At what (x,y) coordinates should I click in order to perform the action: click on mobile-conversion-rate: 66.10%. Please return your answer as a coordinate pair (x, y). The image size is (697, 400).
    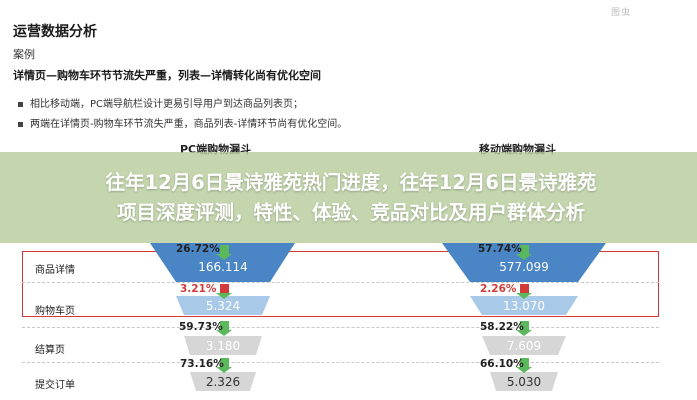
    Looking at the image, I should click on (502, 364).